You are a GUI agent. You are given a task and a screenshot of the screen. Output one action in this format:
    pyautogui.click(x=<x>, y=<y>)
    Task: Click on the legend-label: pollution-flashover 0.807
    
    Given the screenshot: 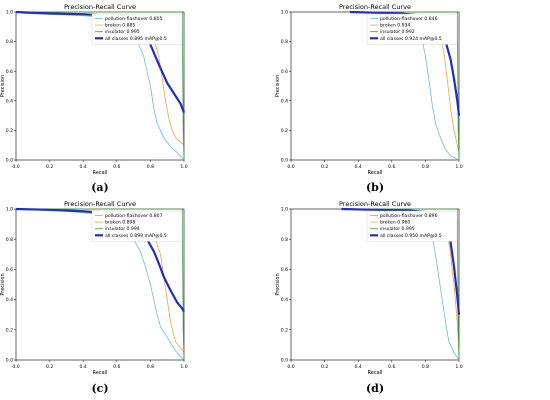 What is the action you would take?
    pyautogui.click(x=134, y=216)
    